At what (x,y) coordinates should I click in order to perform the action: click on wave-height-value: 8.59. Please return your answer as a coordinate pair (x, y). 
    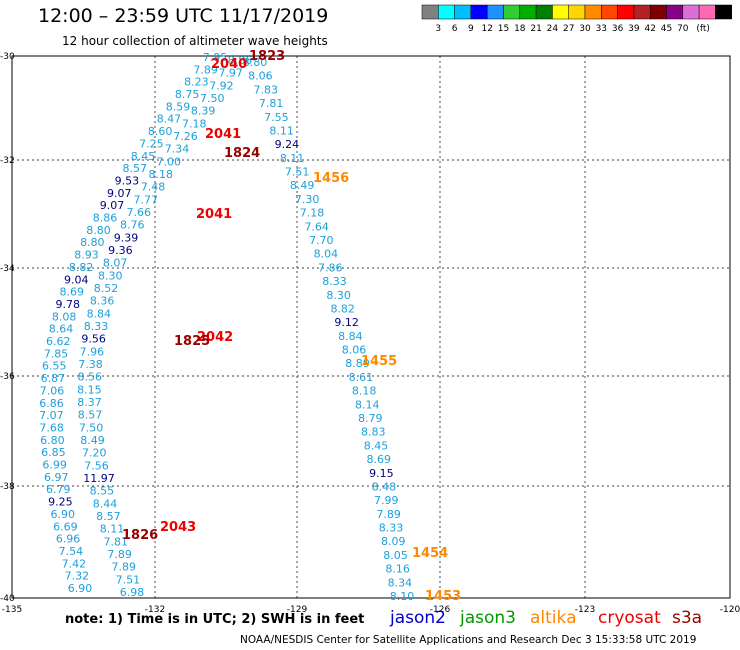
    Looking at the image, I should click on (178, 106).